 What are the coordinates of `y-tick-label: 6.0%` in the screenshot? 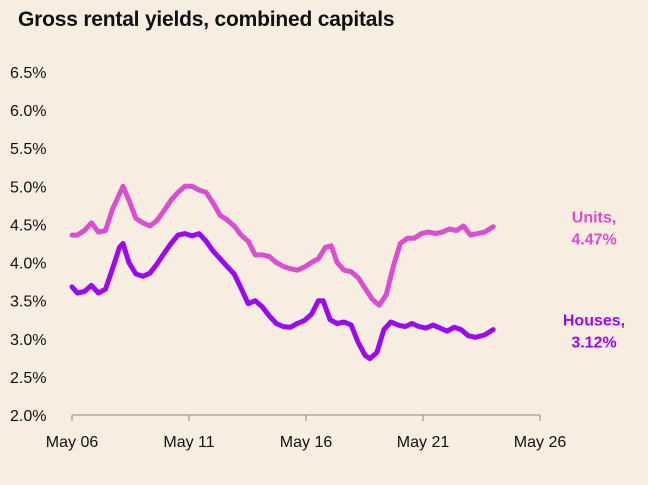 It's located at (28, 111).